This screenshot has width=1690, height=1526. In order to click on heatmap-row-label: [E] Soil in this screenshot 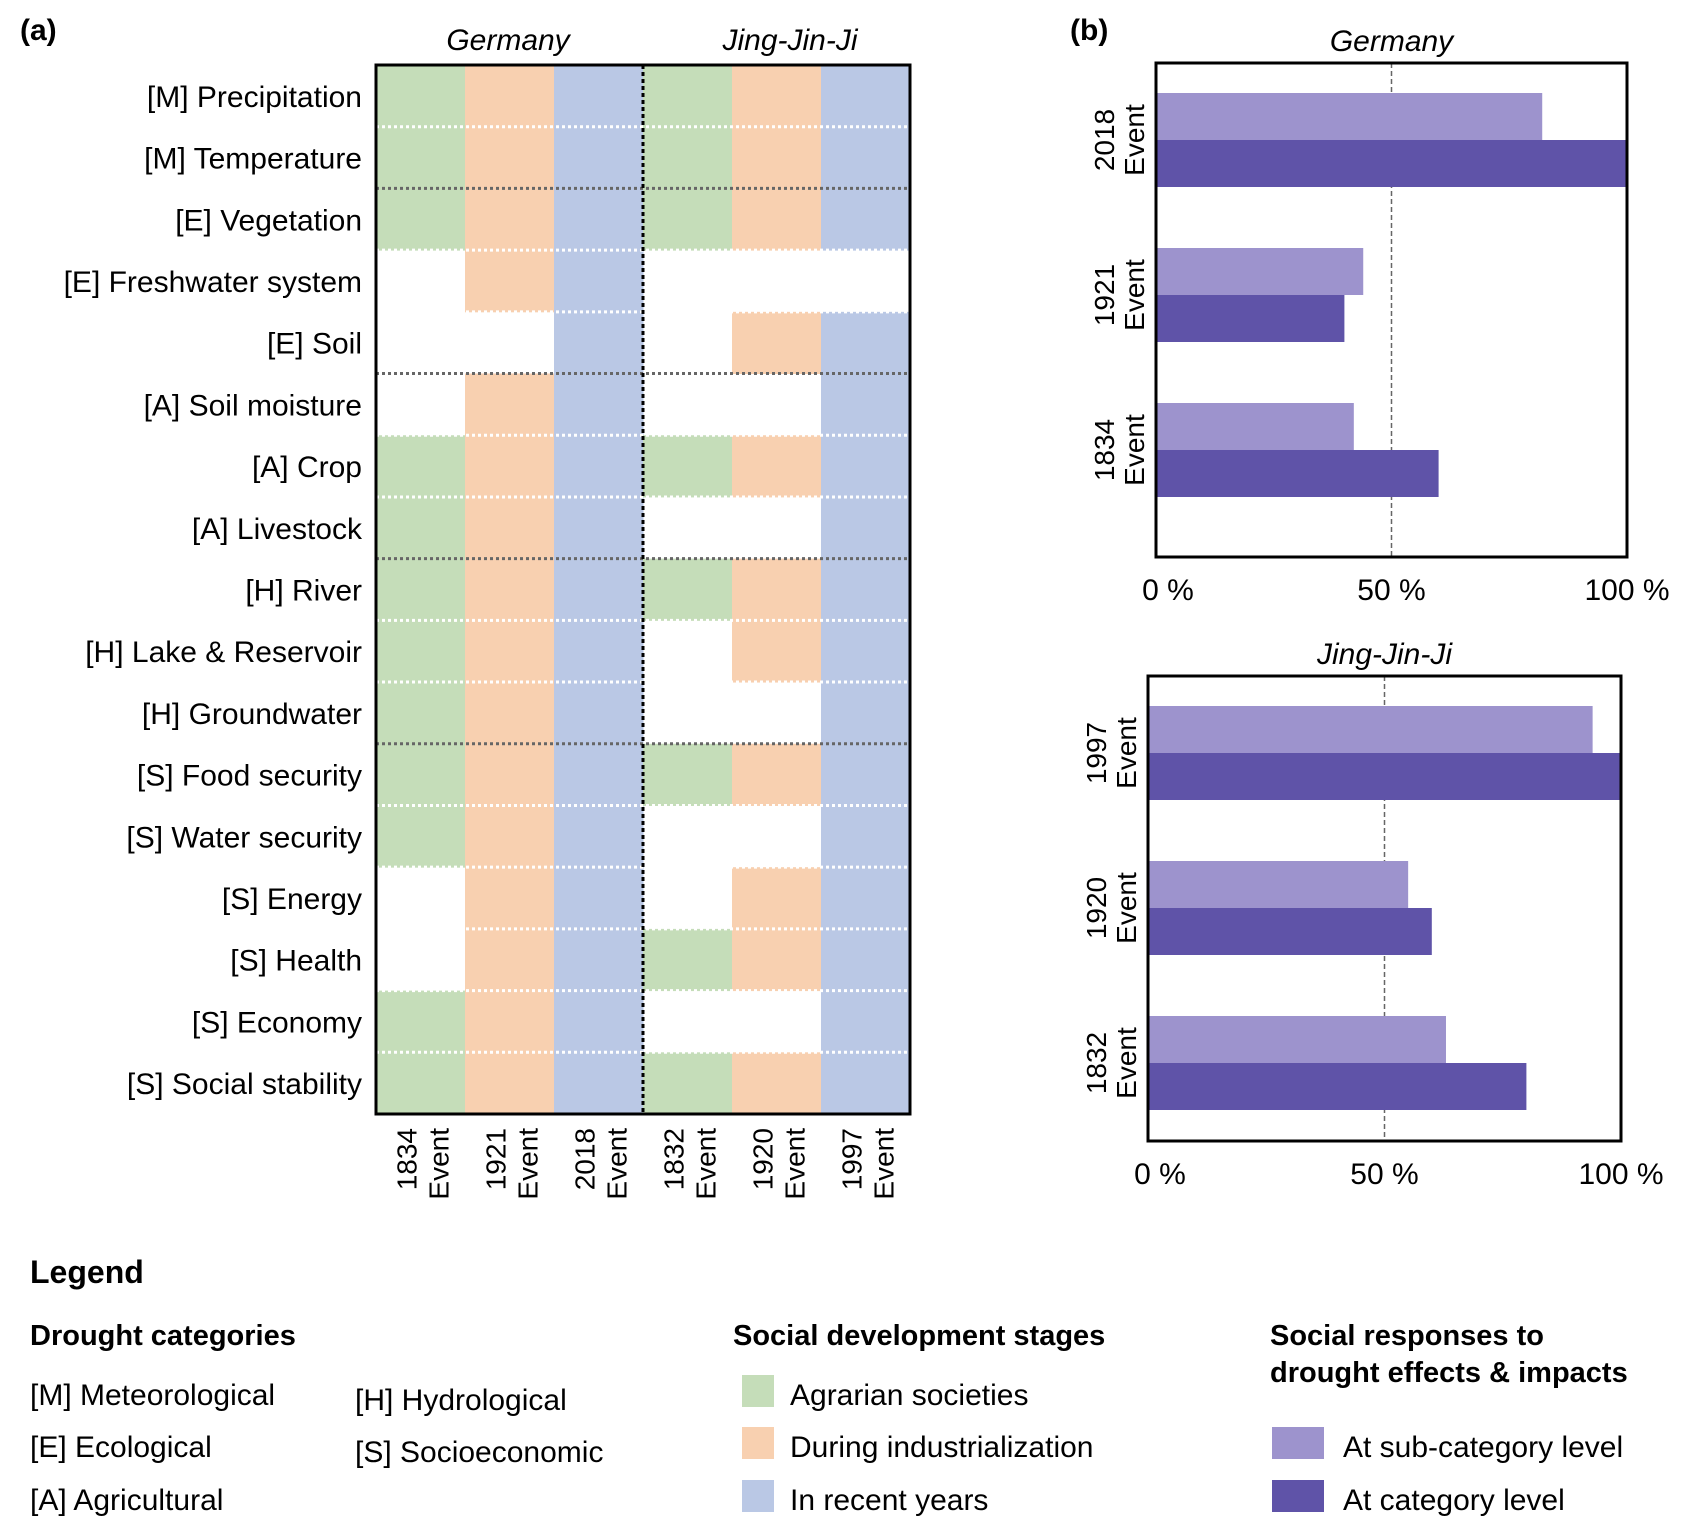, I will do `click(314, 344)`.